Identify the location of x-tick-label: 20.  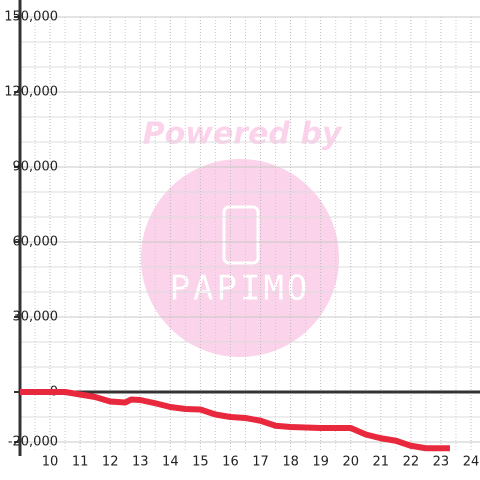
(350, 462).